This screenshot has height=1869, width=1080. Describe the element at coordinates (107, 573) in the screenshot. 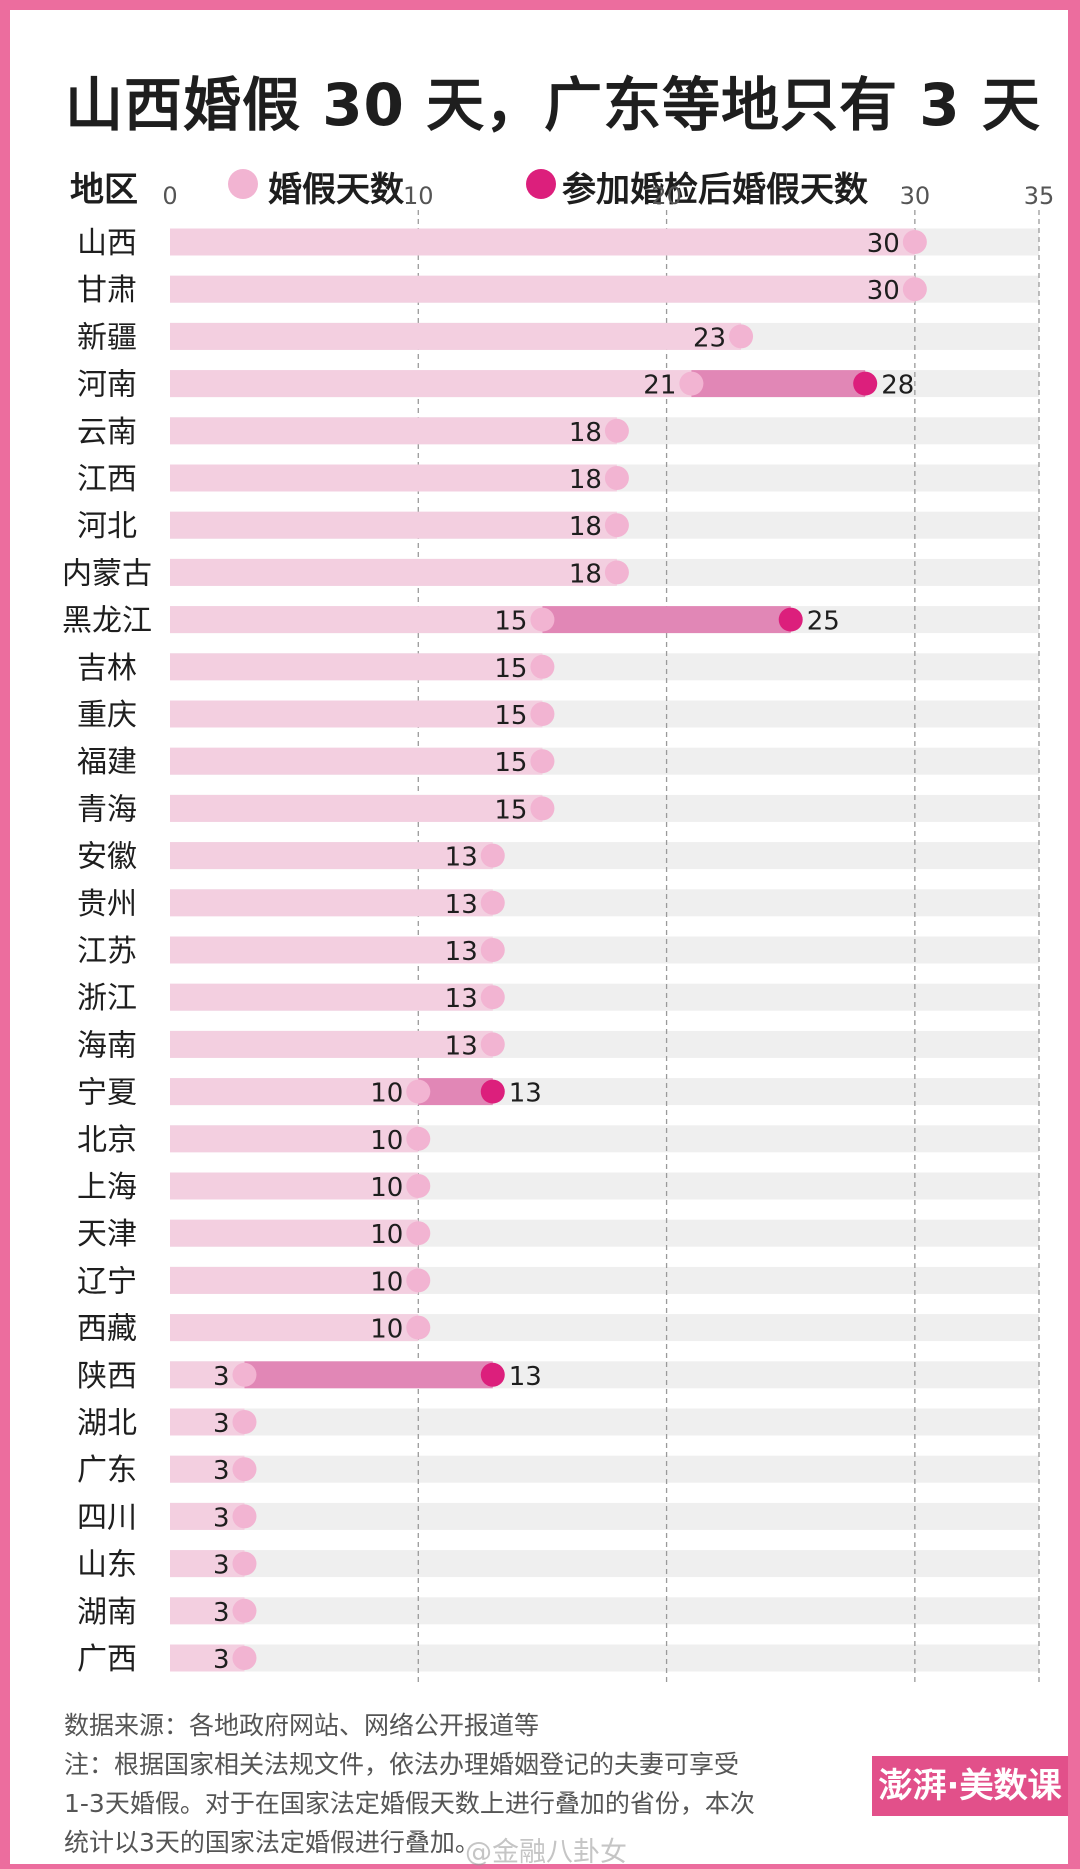

I see `region-label: 内蒙古` at that location.